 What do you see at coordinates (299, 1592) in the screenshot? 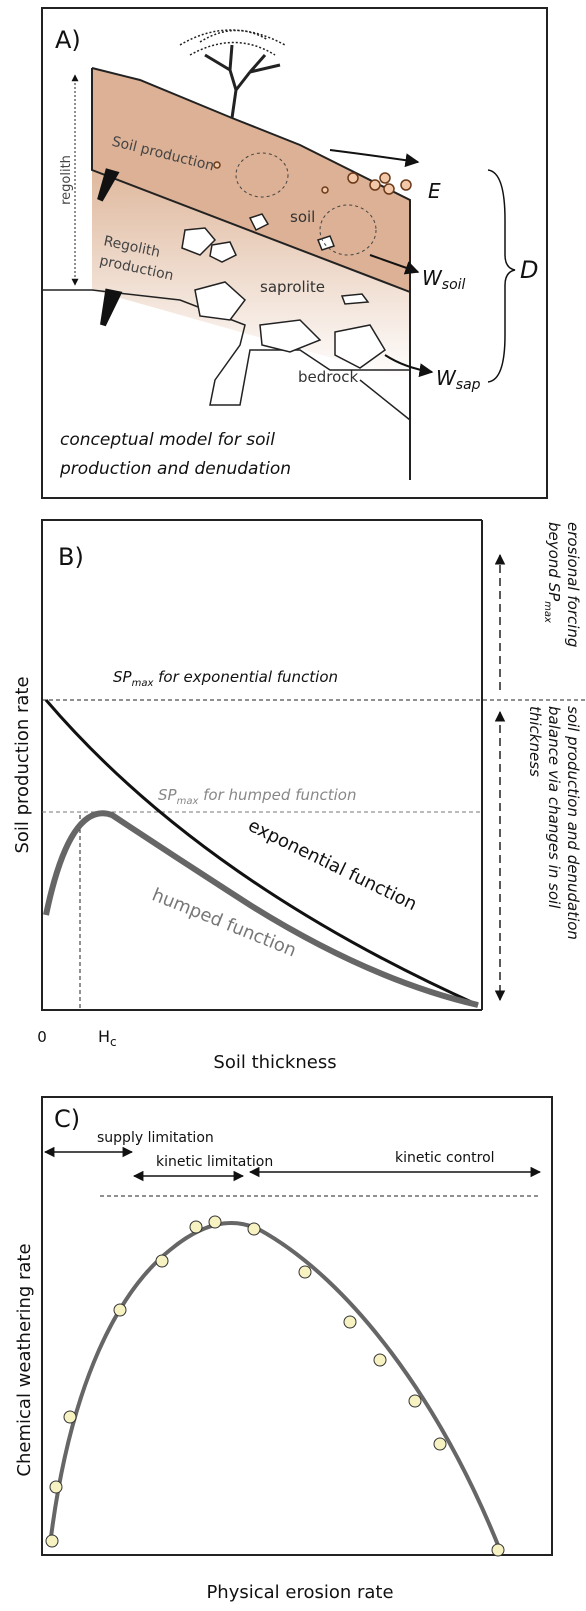
I see `x-axis-label: Physical erosion rate` at bounding box center [299, 1592].